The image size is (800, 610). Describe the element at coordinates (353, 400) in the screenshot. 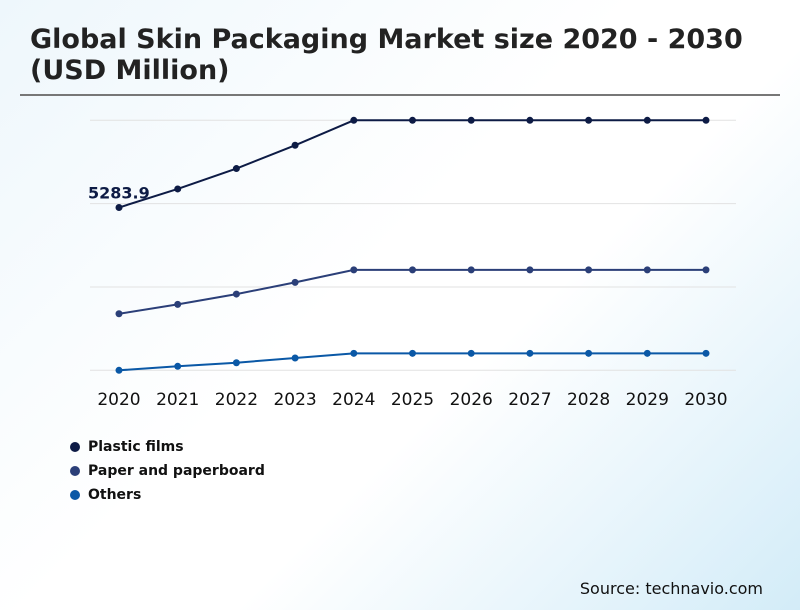

I see `x-tick-label: 2024` at that location.